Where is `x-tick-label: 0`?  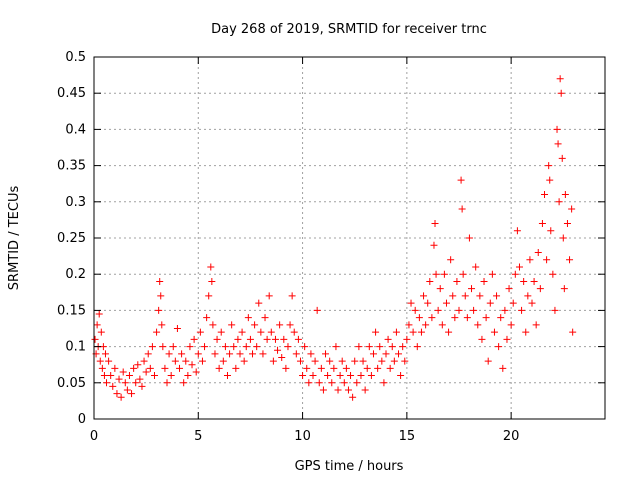
x-tick-label: 0 is located at coordinates (94, 436).